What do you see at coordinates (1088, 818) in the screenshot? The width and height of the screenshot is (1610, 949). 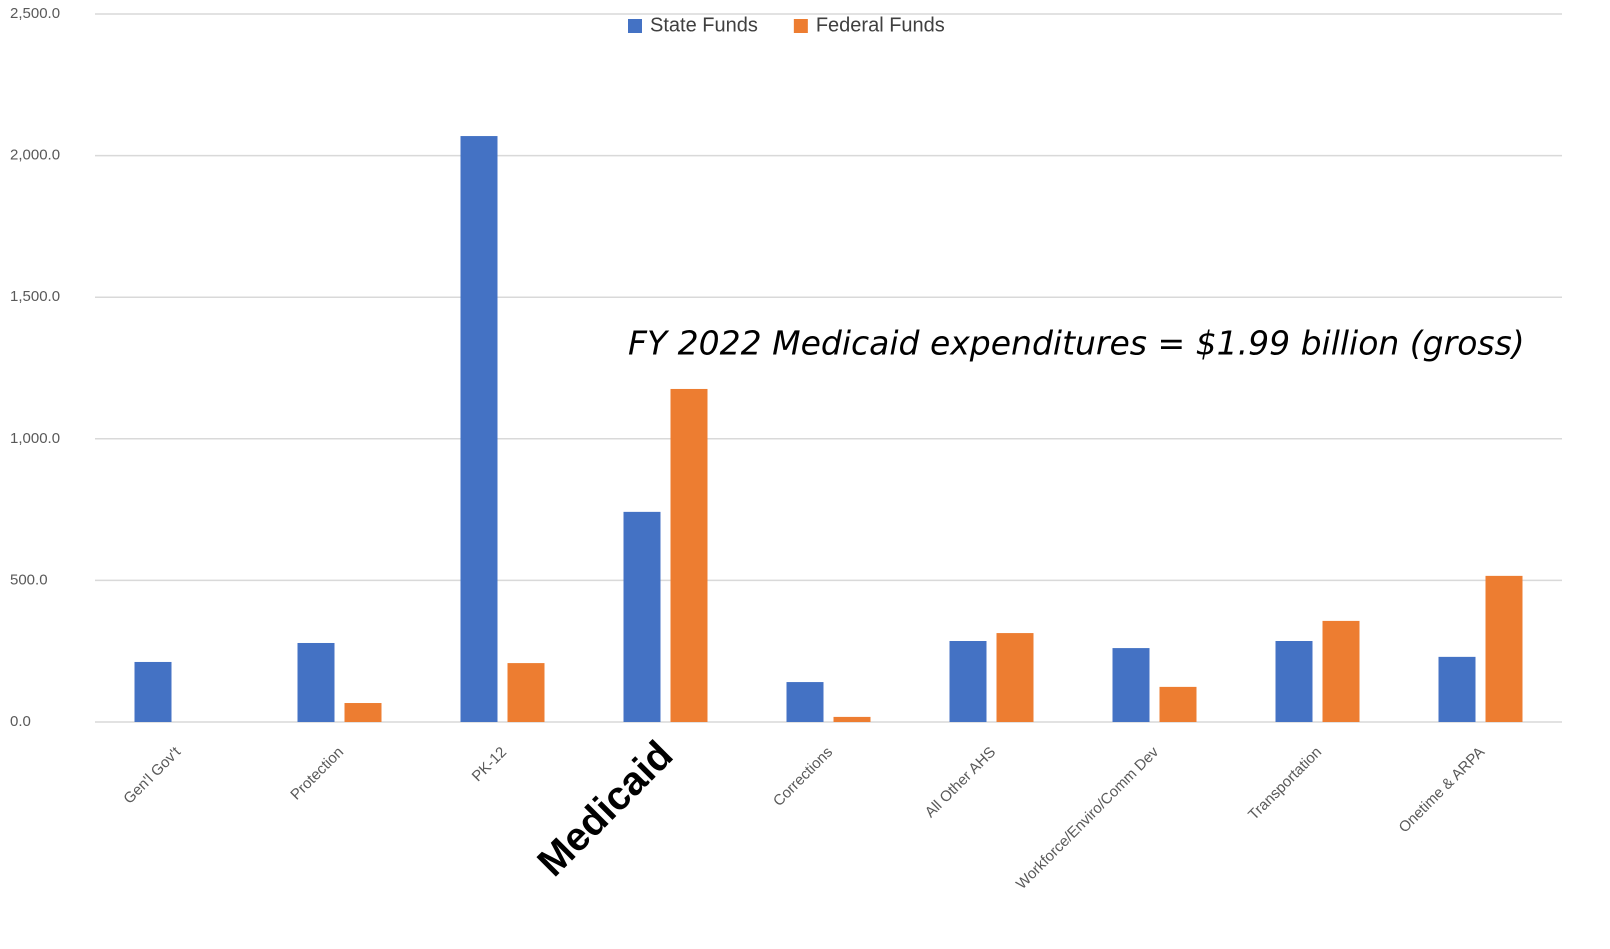 I see `x-tick-label: Workforce/Enviro/Comm Dev` at bounding box center [1088, 818].